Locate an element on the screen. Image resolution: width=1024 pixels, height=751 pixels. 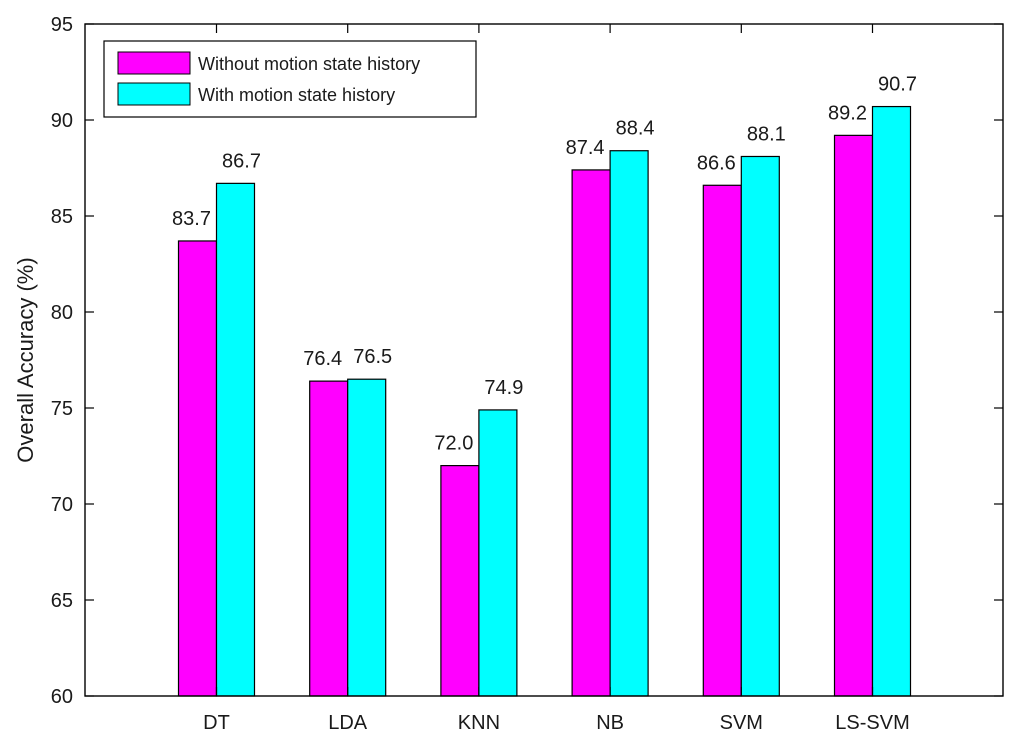
y-tick-label-95: 95 is located at coordinates (62, 25).